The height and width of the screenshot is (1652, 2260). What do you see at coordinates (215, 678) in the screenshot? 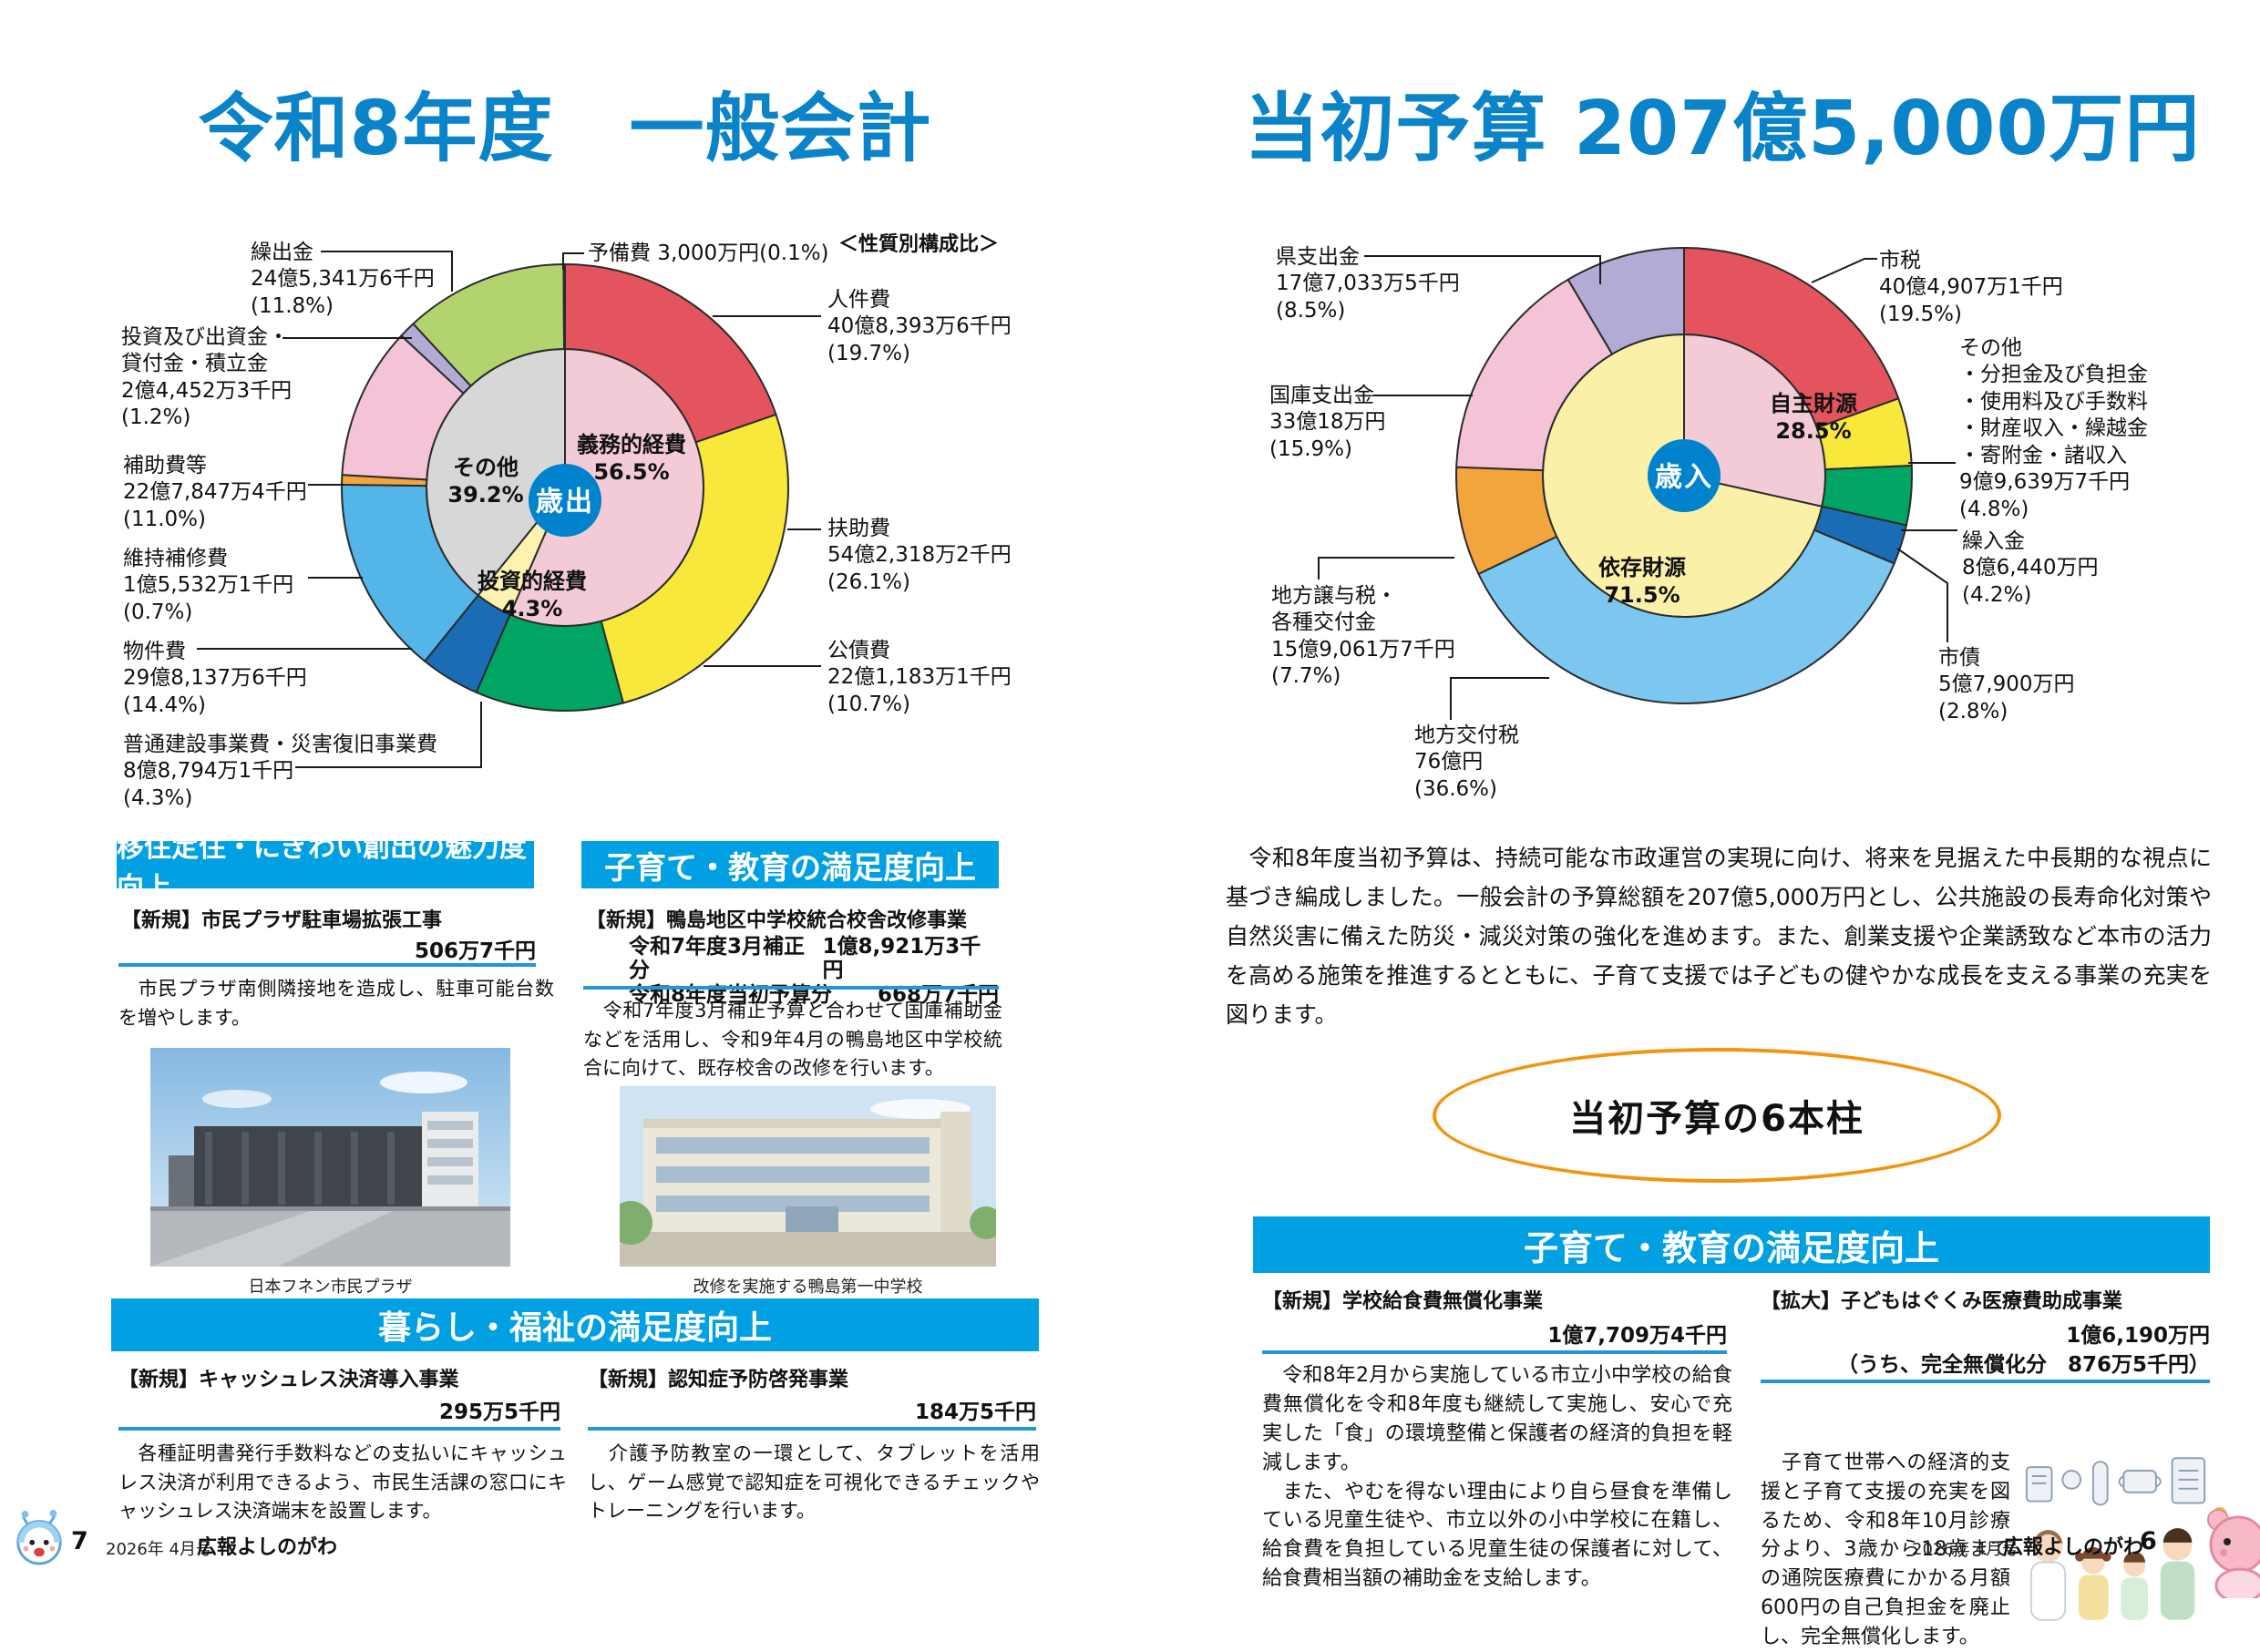
I see `pie-callout: 物件費 29億8,137万6千円 (14.4%)` at bounding box center [215, 678].